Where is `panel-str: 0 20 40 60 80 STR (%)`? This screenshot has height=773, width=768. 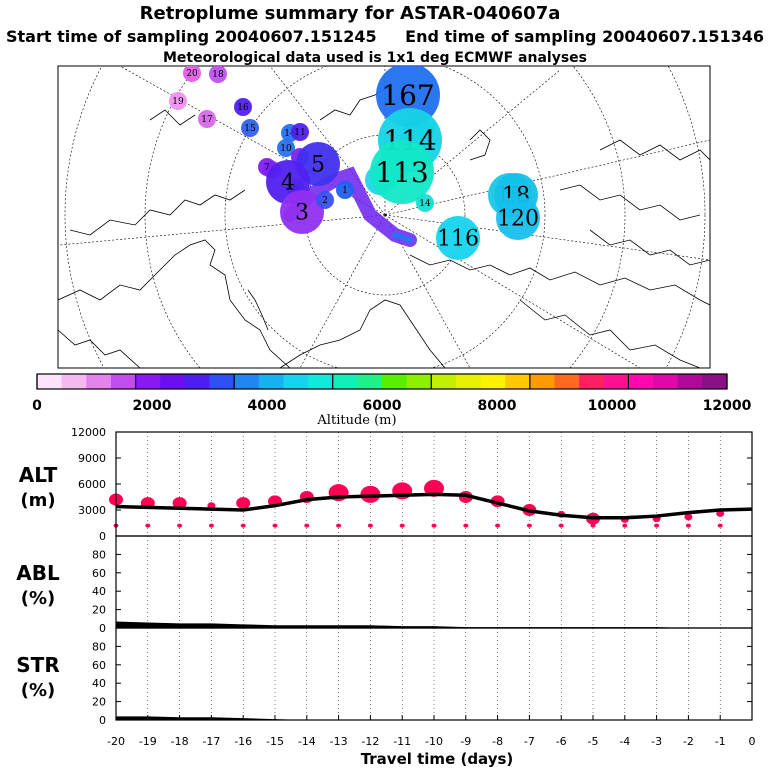 panel-str: 0 20 40 60 80 STR (%) is located at coordinates (384, 677).